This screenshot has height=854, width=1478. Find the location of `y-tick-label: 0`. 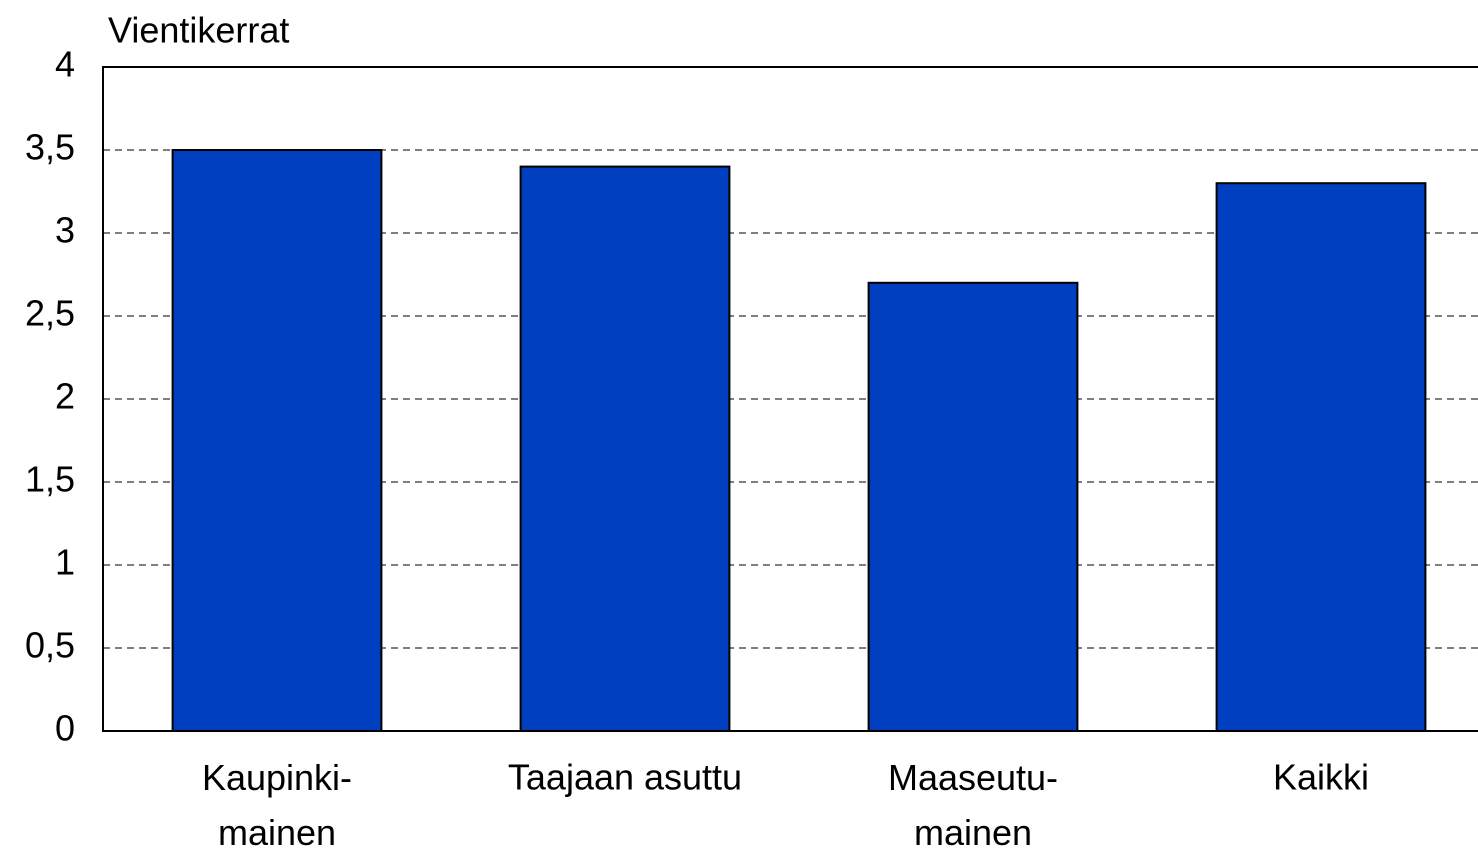

y-tick-label: 0 is located at coordinates (65, 728).